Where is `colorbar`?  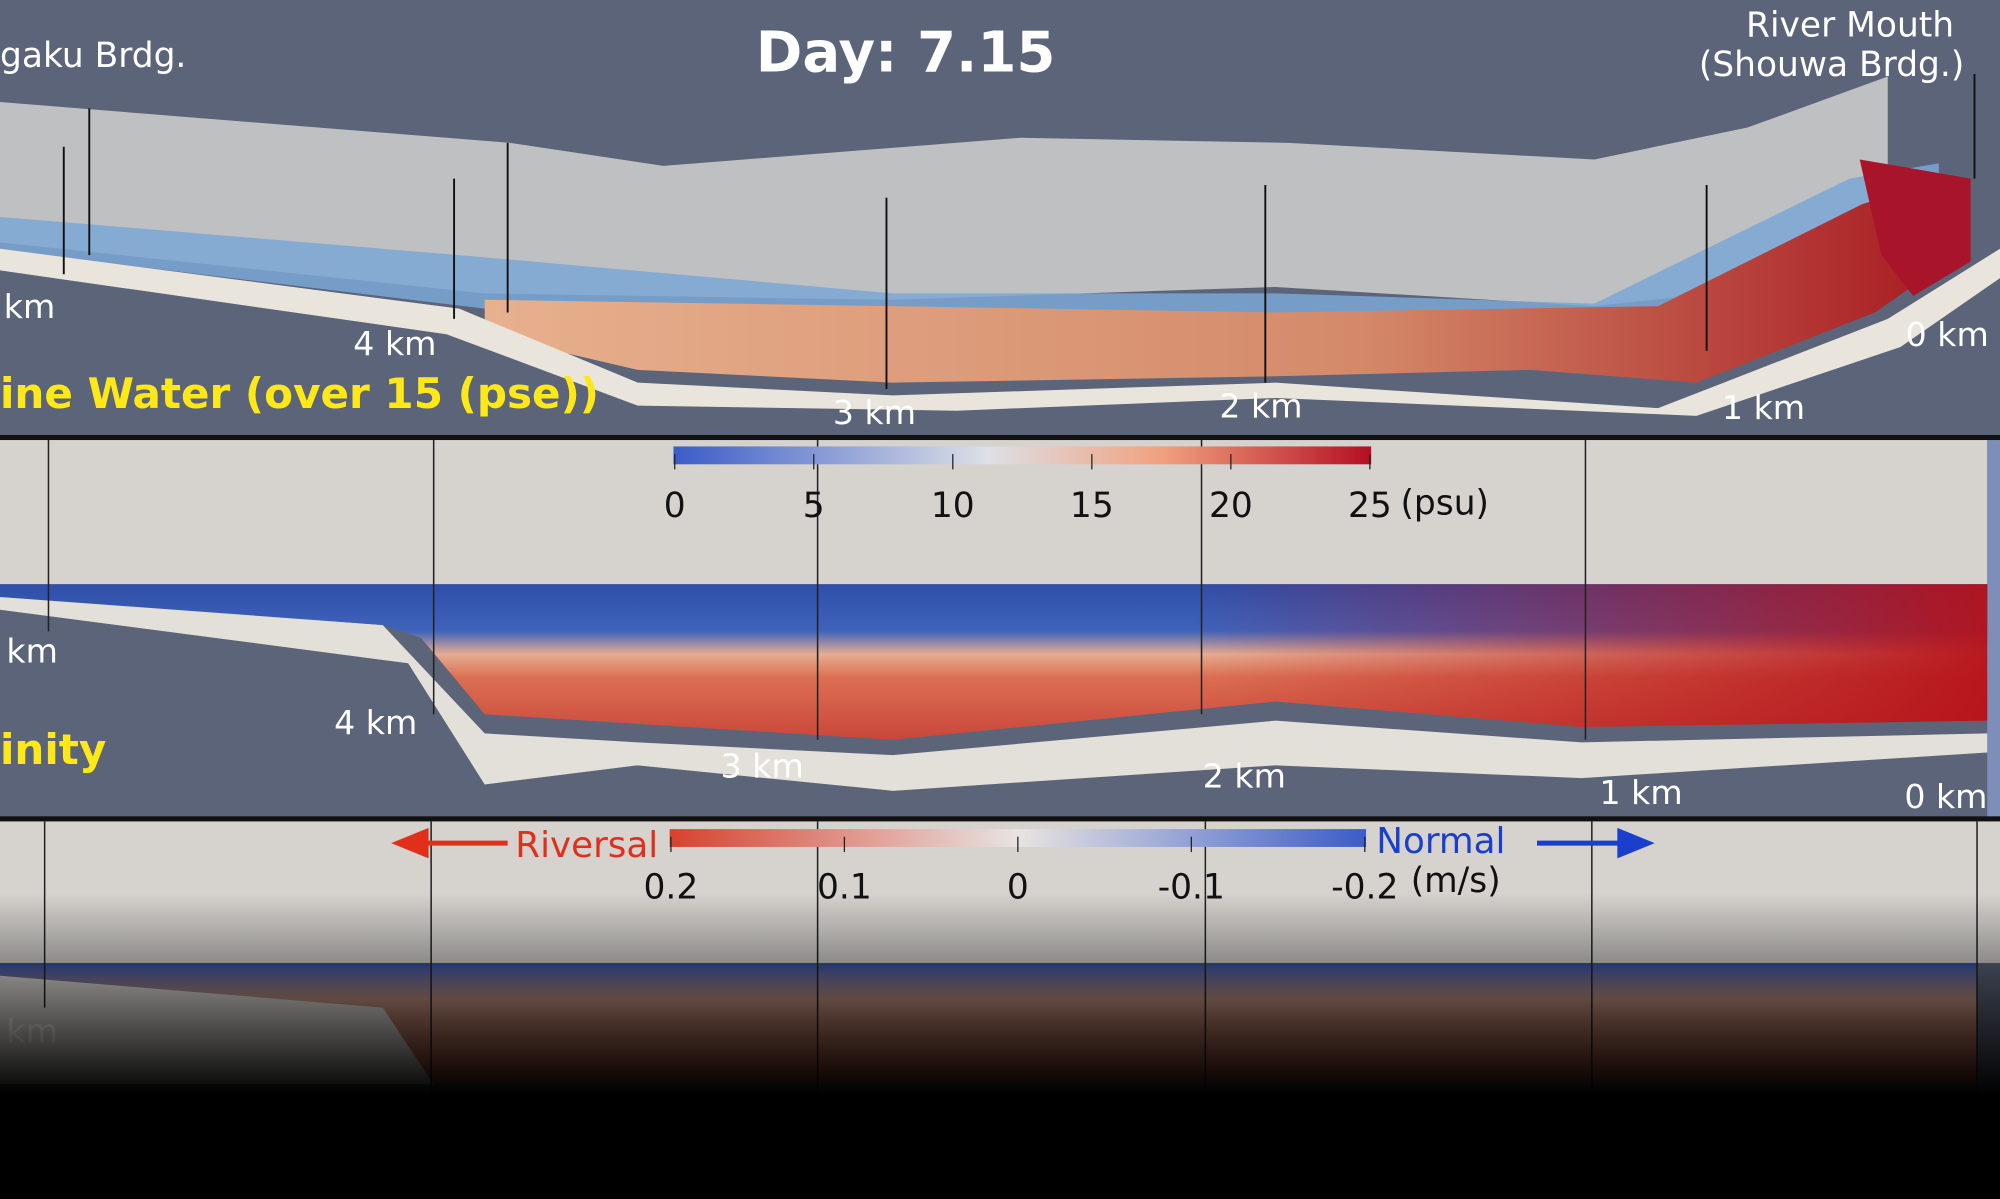 colorbar is located at coordinates (1022, 455).